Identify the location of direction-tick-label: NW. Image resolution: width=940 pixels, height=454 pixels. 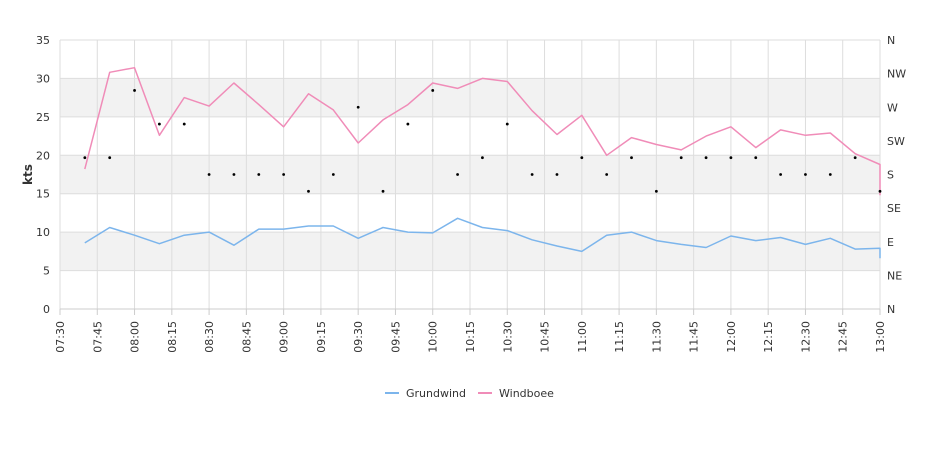
(896, 74).